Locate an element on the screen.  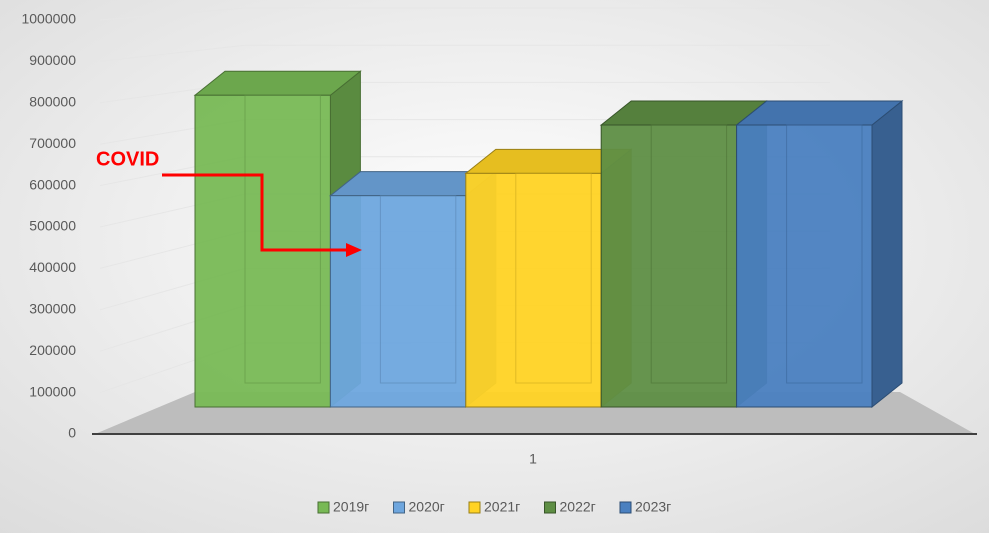
y-tick-label: 0 is located at coordinates (72, 433).